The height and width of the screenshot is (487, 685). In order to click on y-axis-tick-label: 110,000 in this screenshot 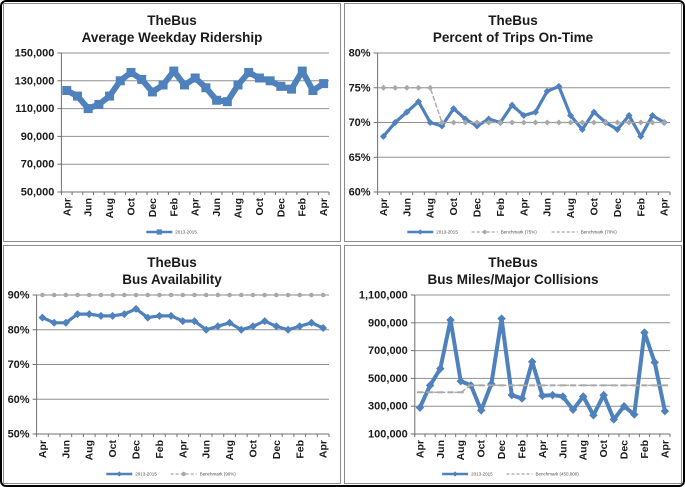, I will do `click(34, 109)`.